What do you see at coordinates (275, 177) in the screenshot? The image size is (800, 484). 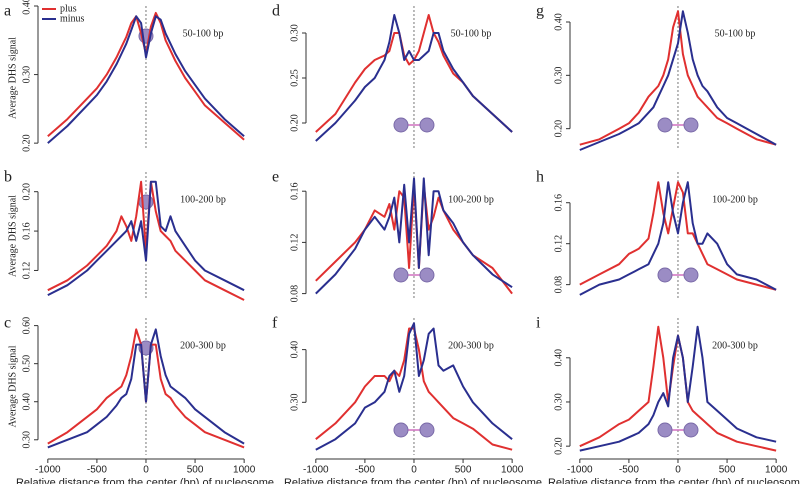 I see `panel-label: e` at bounding box center [275, 177].